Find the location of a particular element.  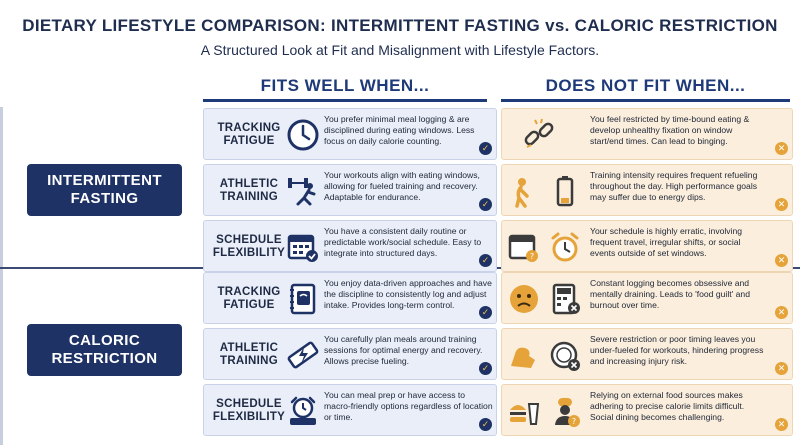

meal-prep-alarm-icon is located at coordinates (303, 410).